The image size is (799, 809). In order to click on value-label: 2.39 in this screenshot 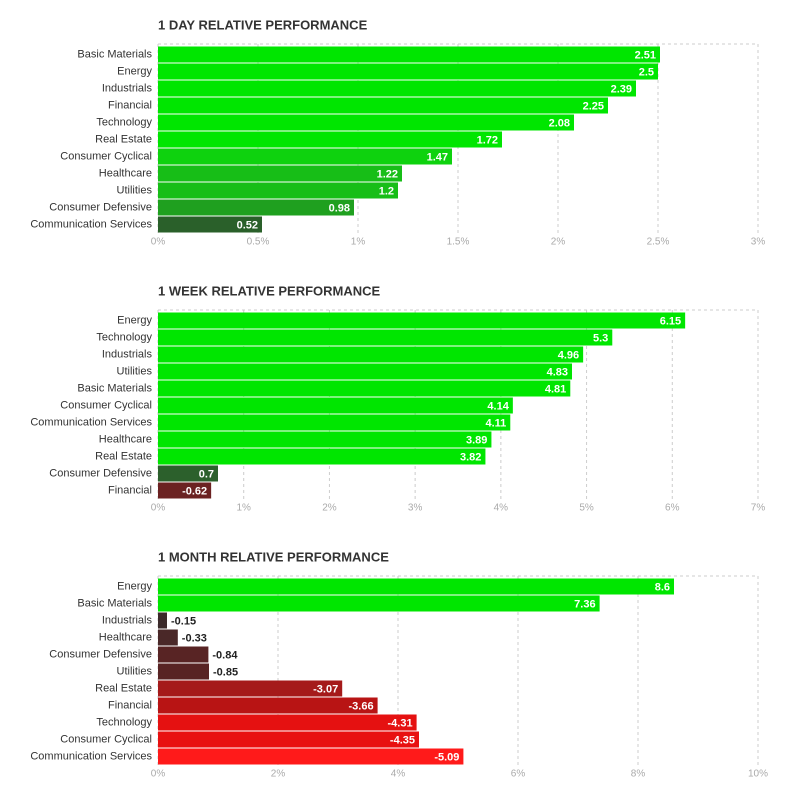, I will do `click(621, 89)`.